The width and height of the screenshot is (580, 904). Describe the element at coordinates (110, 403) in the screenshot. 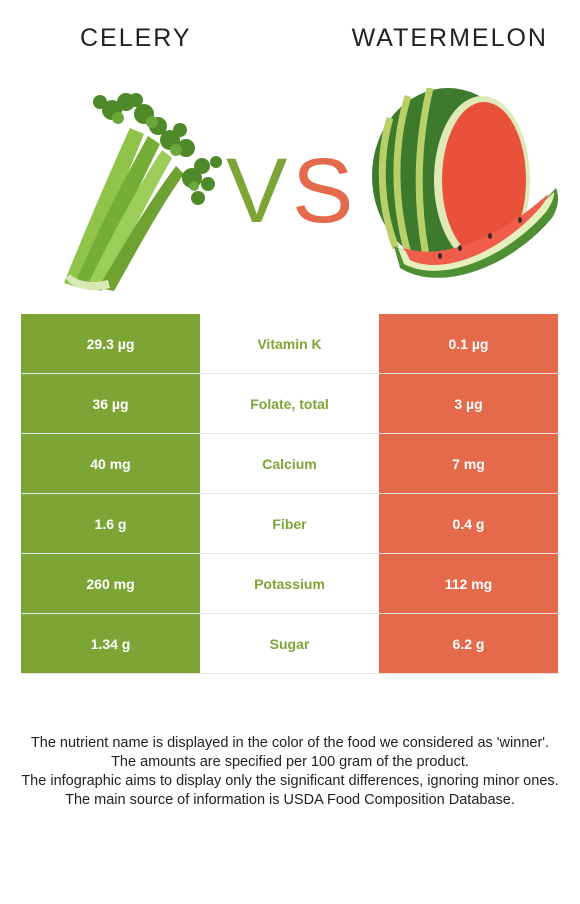

I see `left-value: 36 µg` at that location.